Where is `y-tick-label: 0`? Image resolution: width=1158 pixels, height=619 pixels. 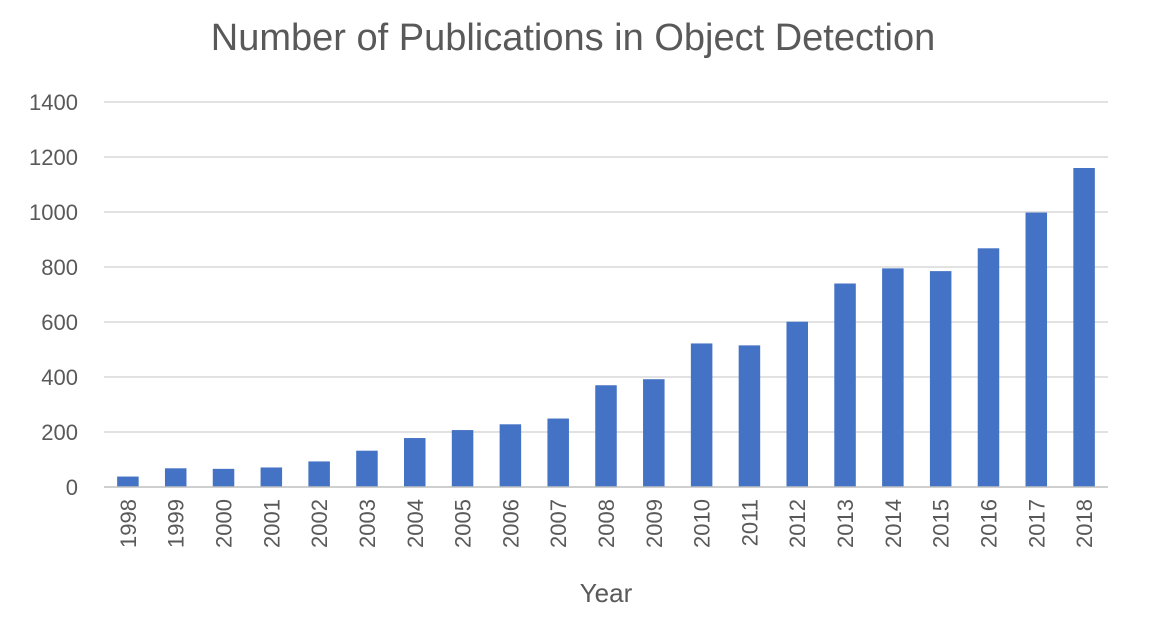
y-tick-label: 0 is located at coordinates (72, 487).